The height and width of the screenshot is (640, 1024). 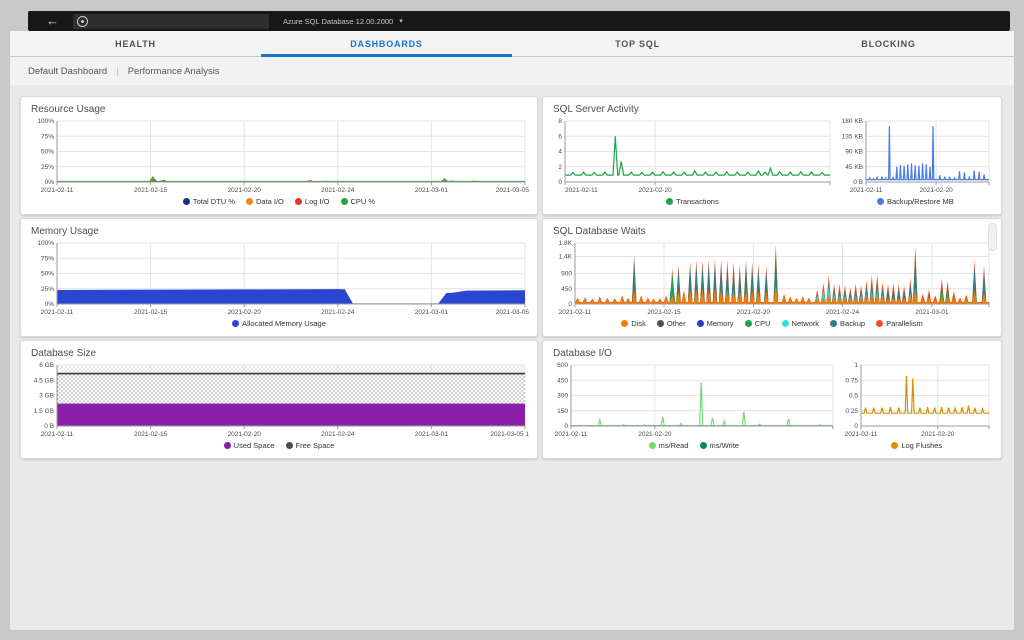 What do you see at coordinates (560, 121) in the screenshot?
I see `svg-text: 8` at bounding box center [560, 121].